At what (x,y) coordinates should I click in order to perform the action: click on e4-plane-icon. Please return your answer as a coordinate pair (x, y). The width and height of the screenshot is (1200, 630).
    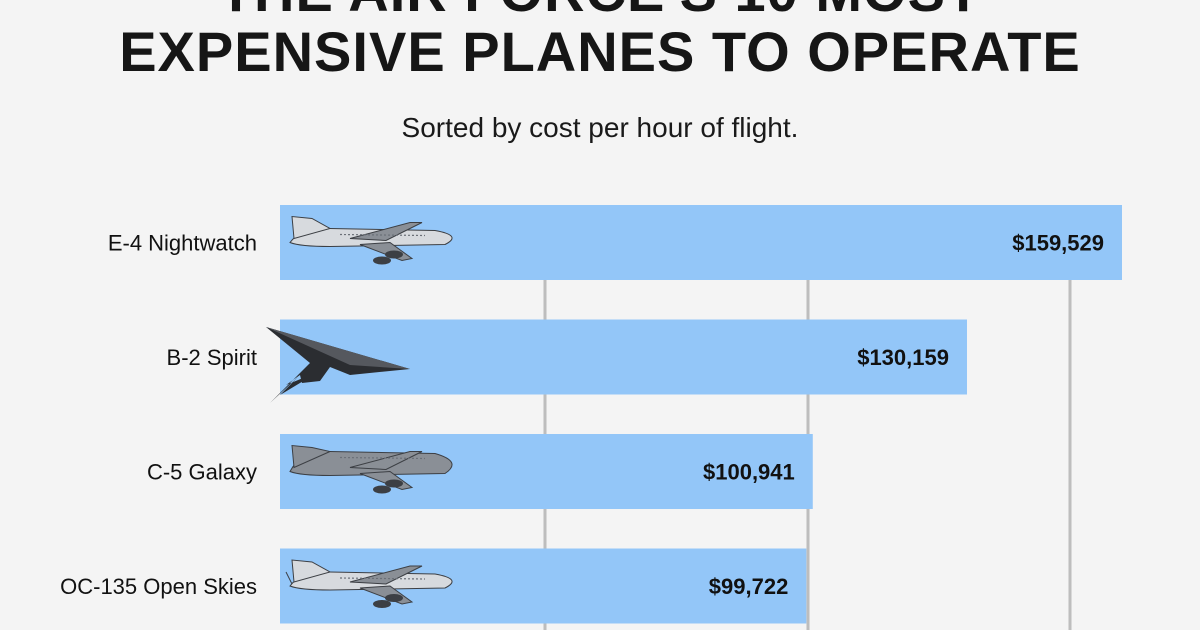
    Looking at the image, I should click on (371, 240).